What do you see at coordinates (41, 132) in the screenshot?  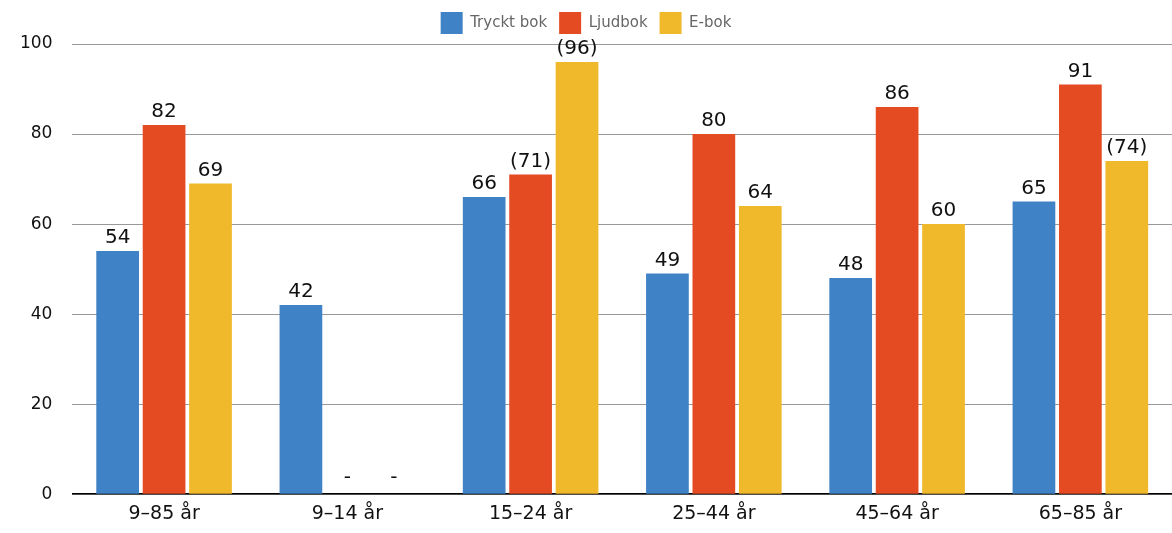 I see `y-tick-label: 80` at bounding box center [41, 132].